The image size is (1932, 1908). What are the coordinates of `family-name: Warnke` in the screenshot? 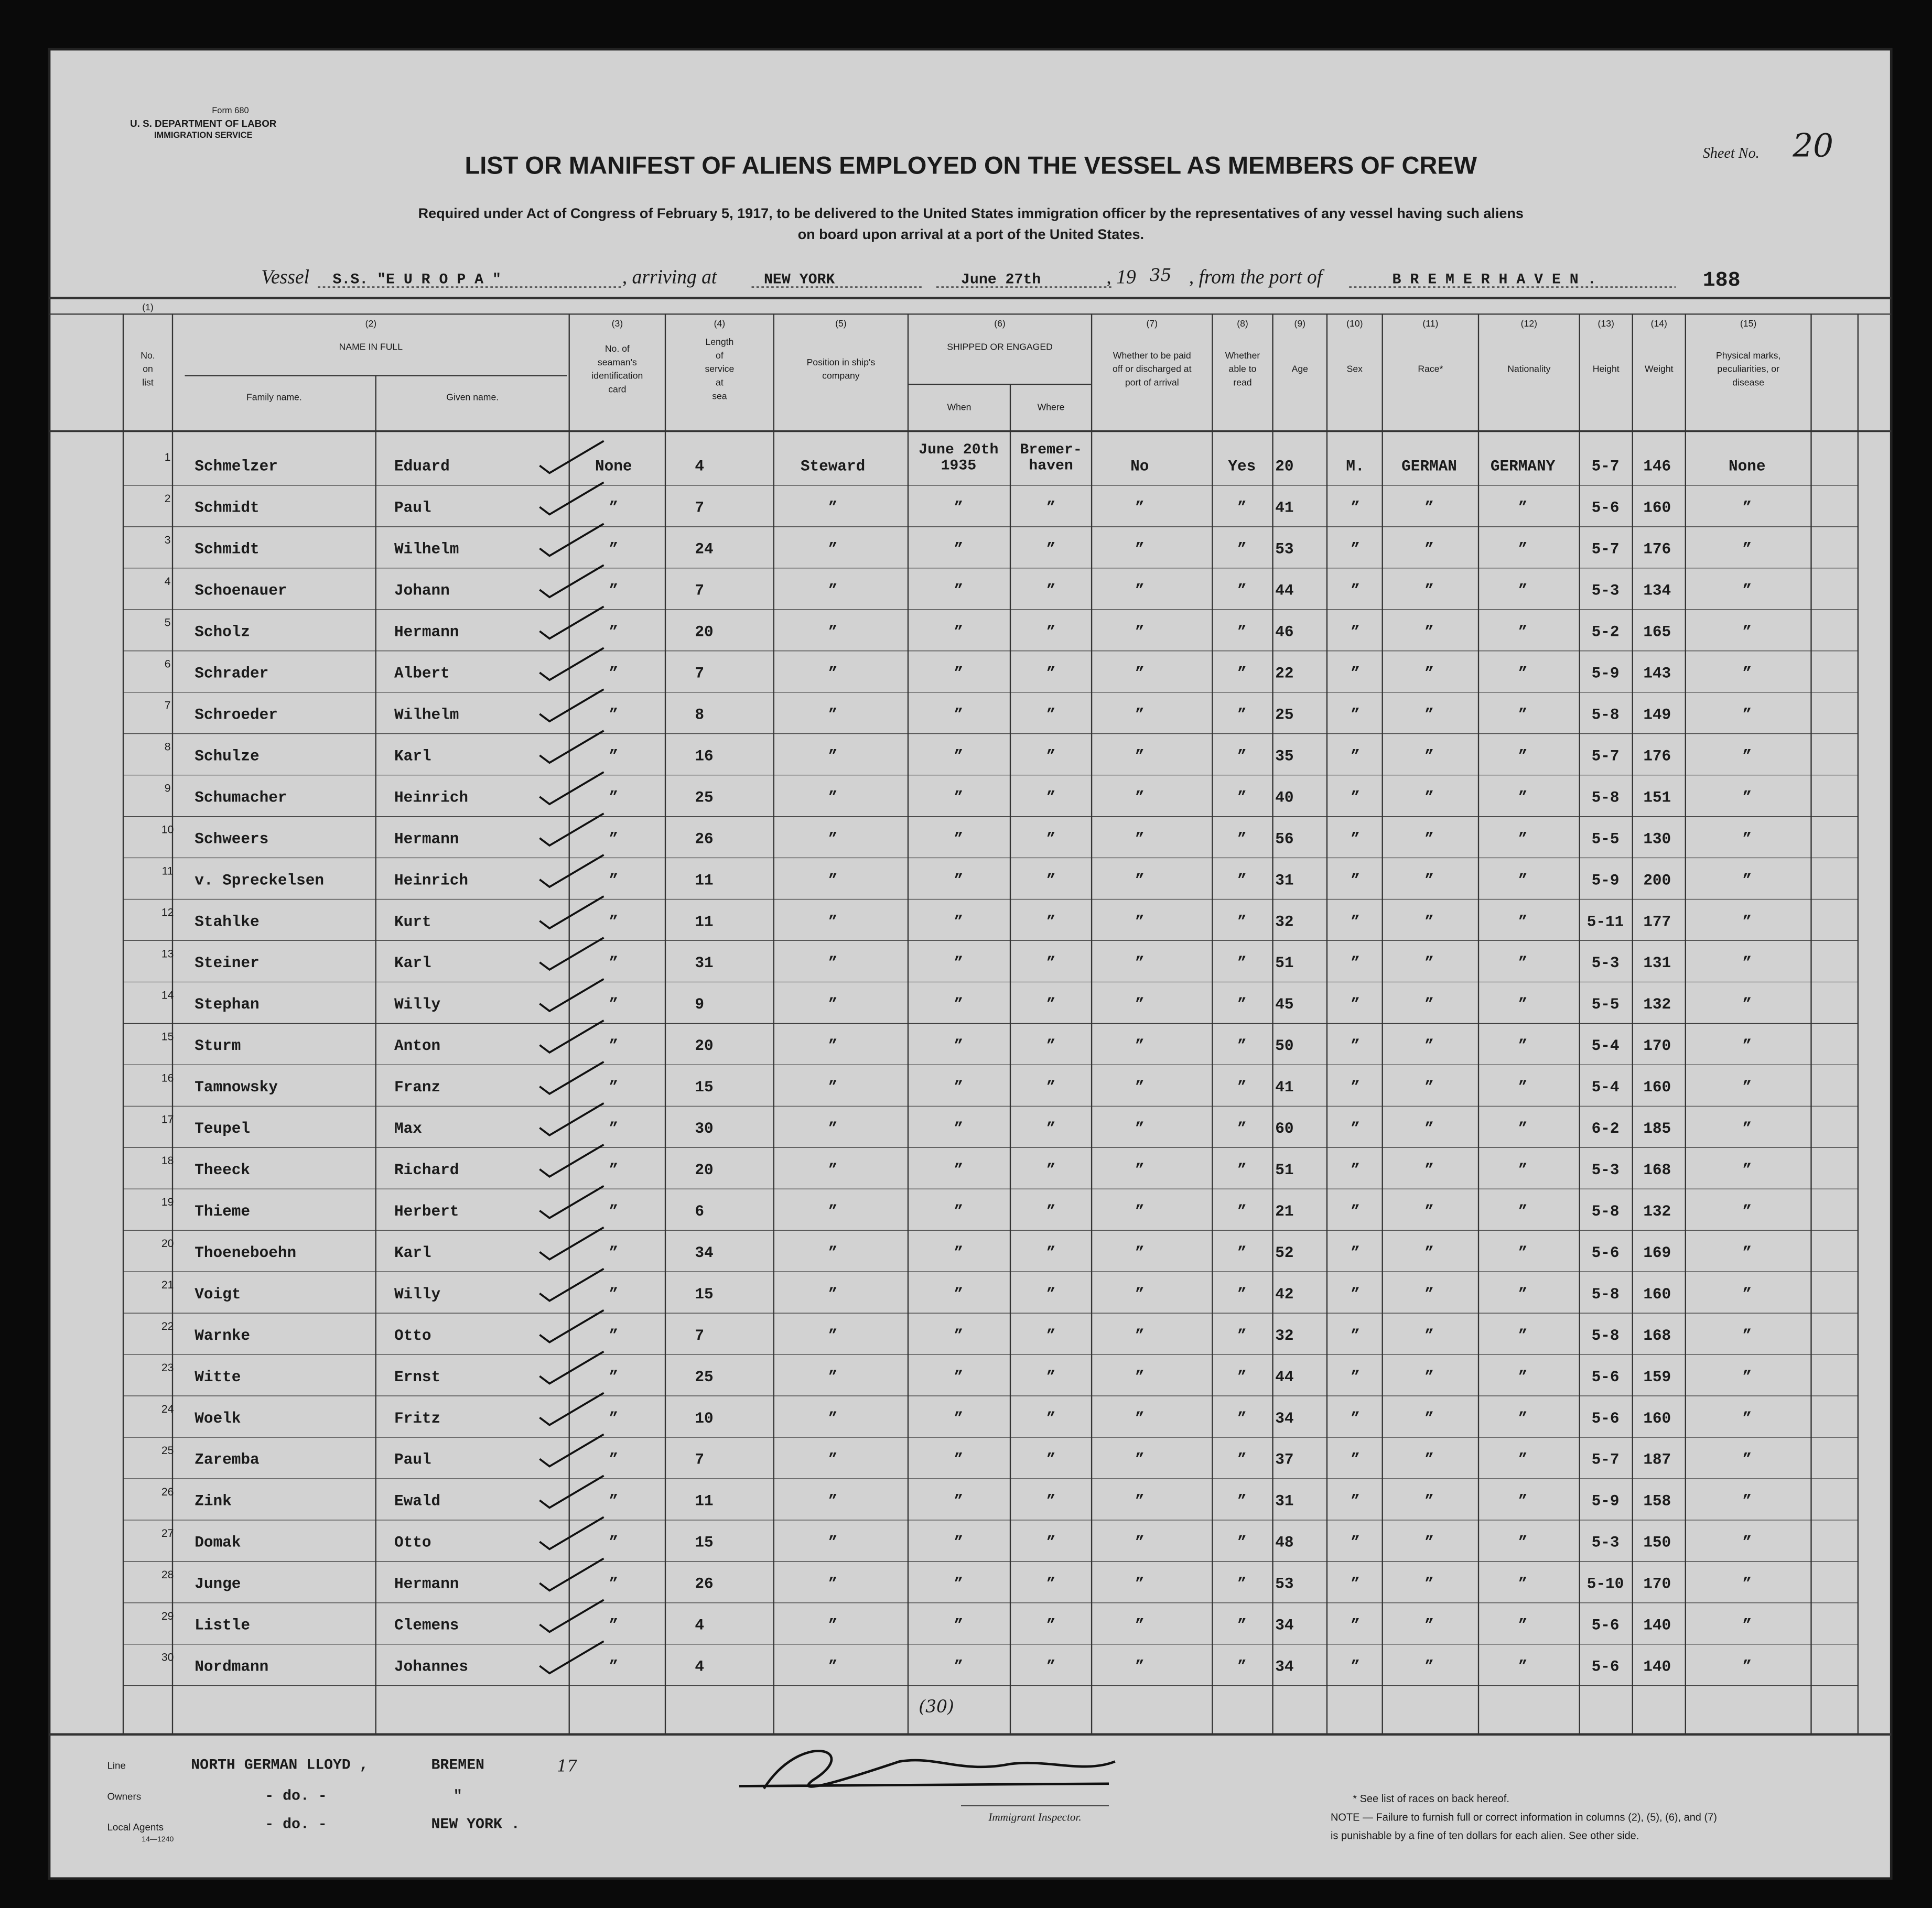 It's located at (223, 1336).